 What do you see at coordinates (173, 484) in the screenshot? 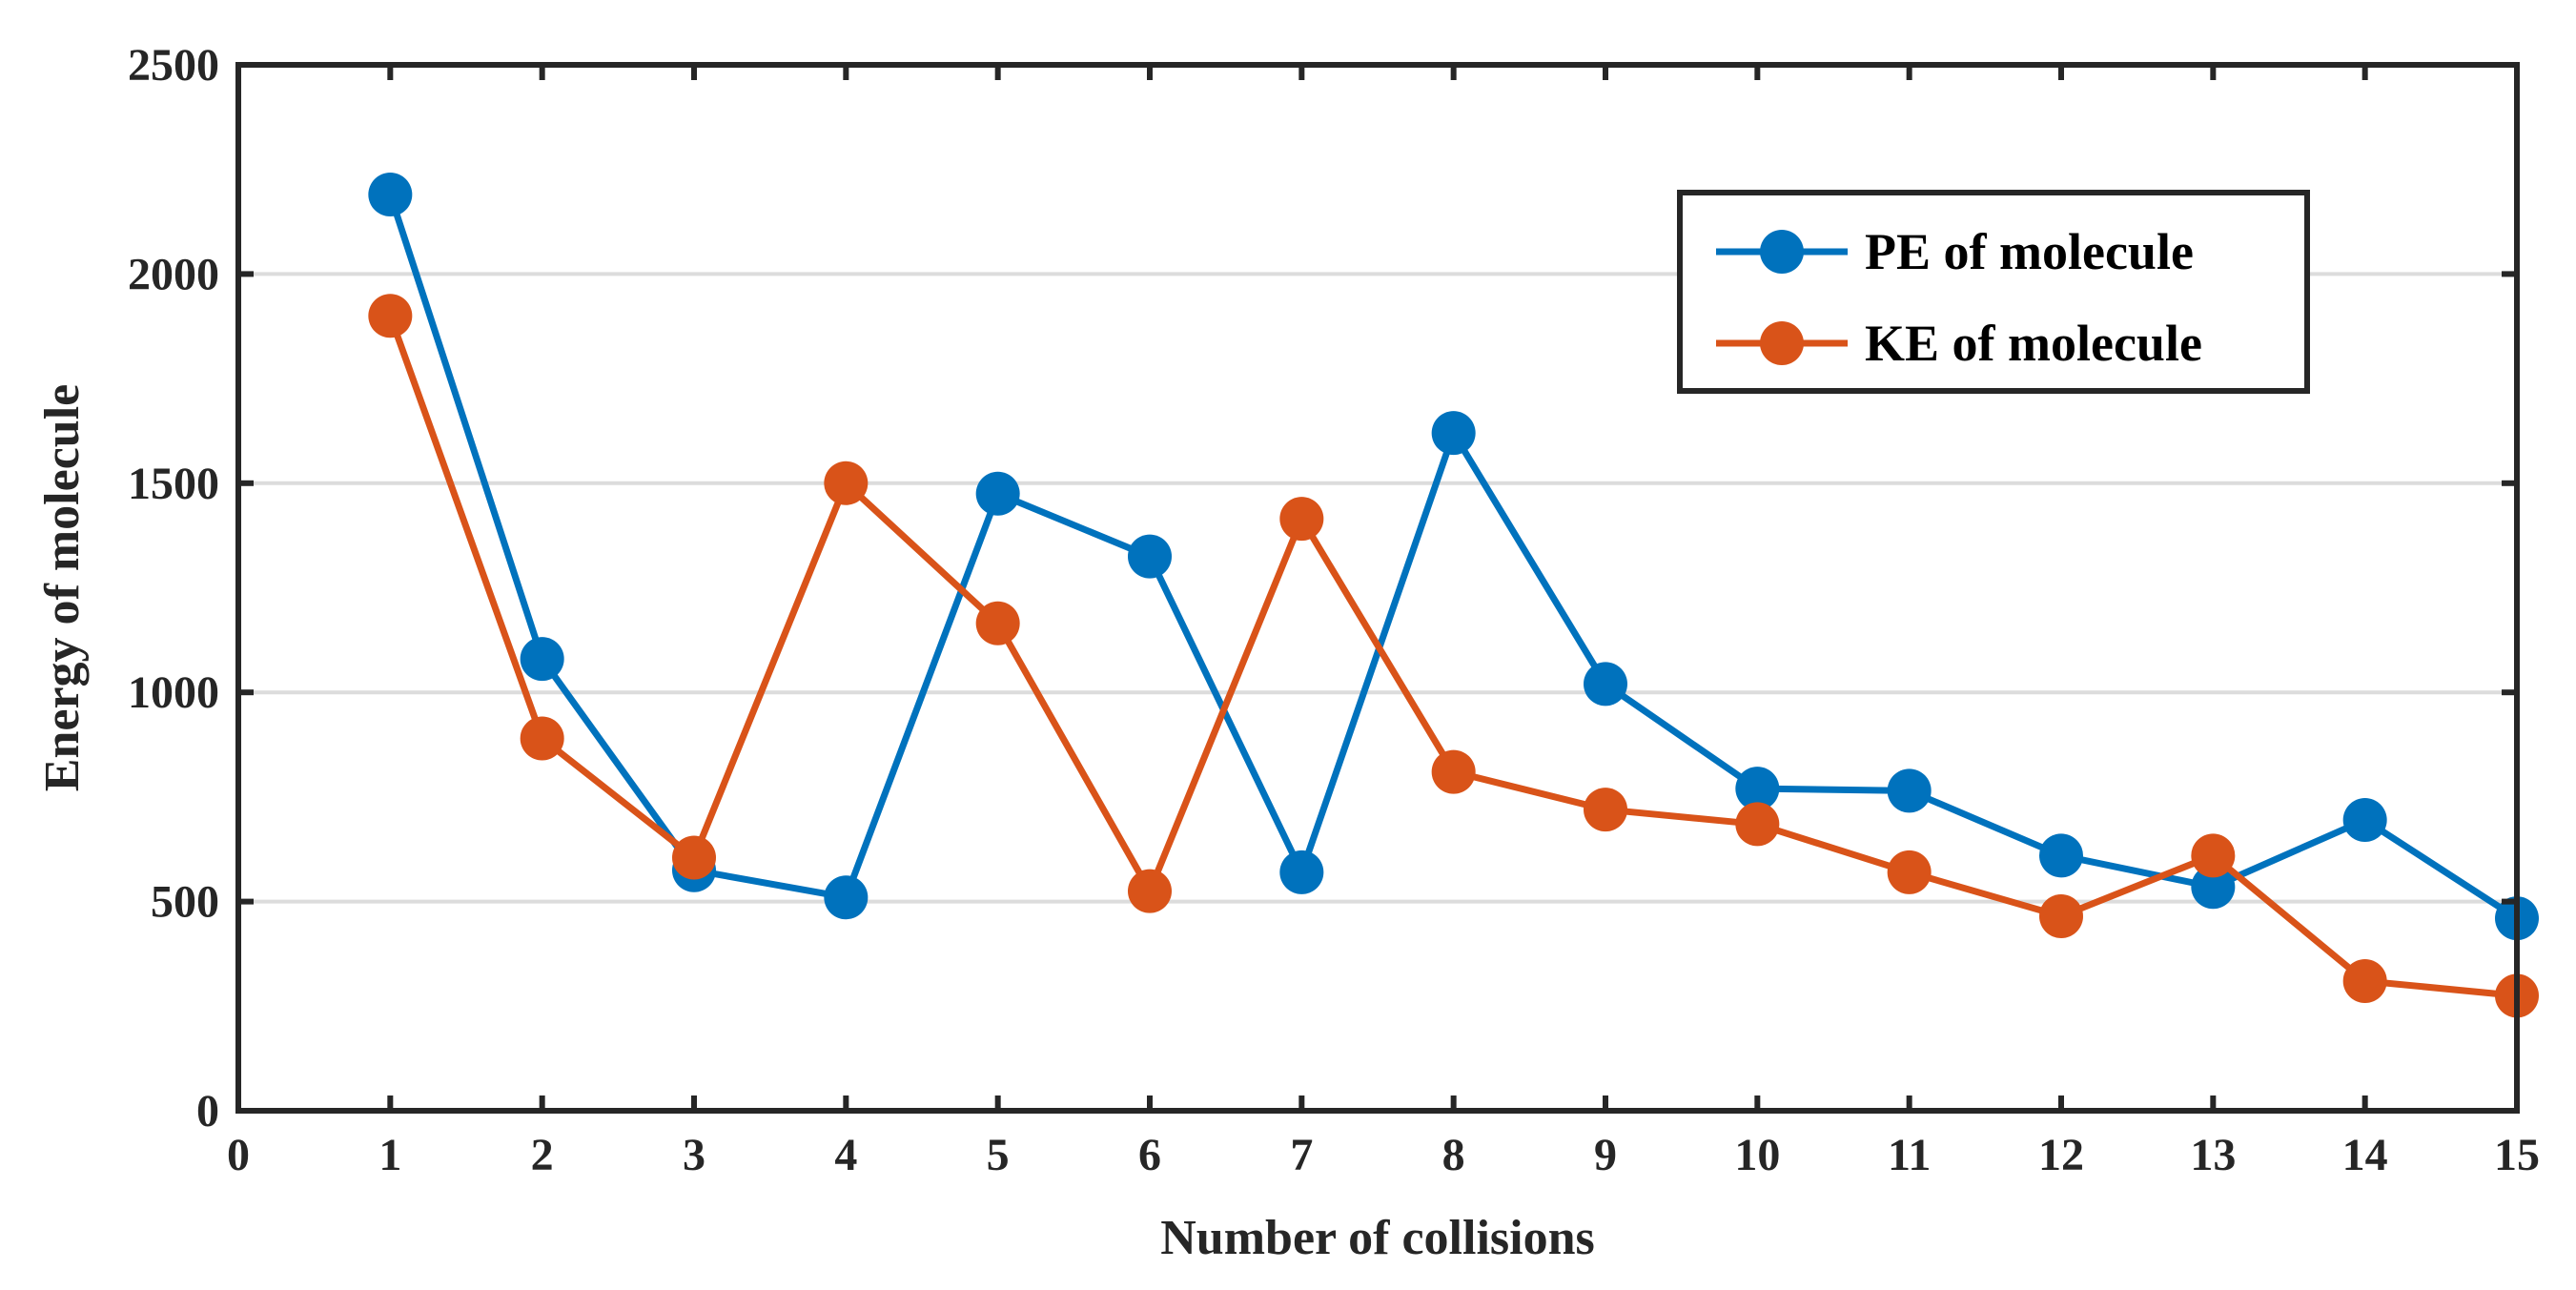
I see `y-tick-label-3: 1500` at bounding box center [173, 484].